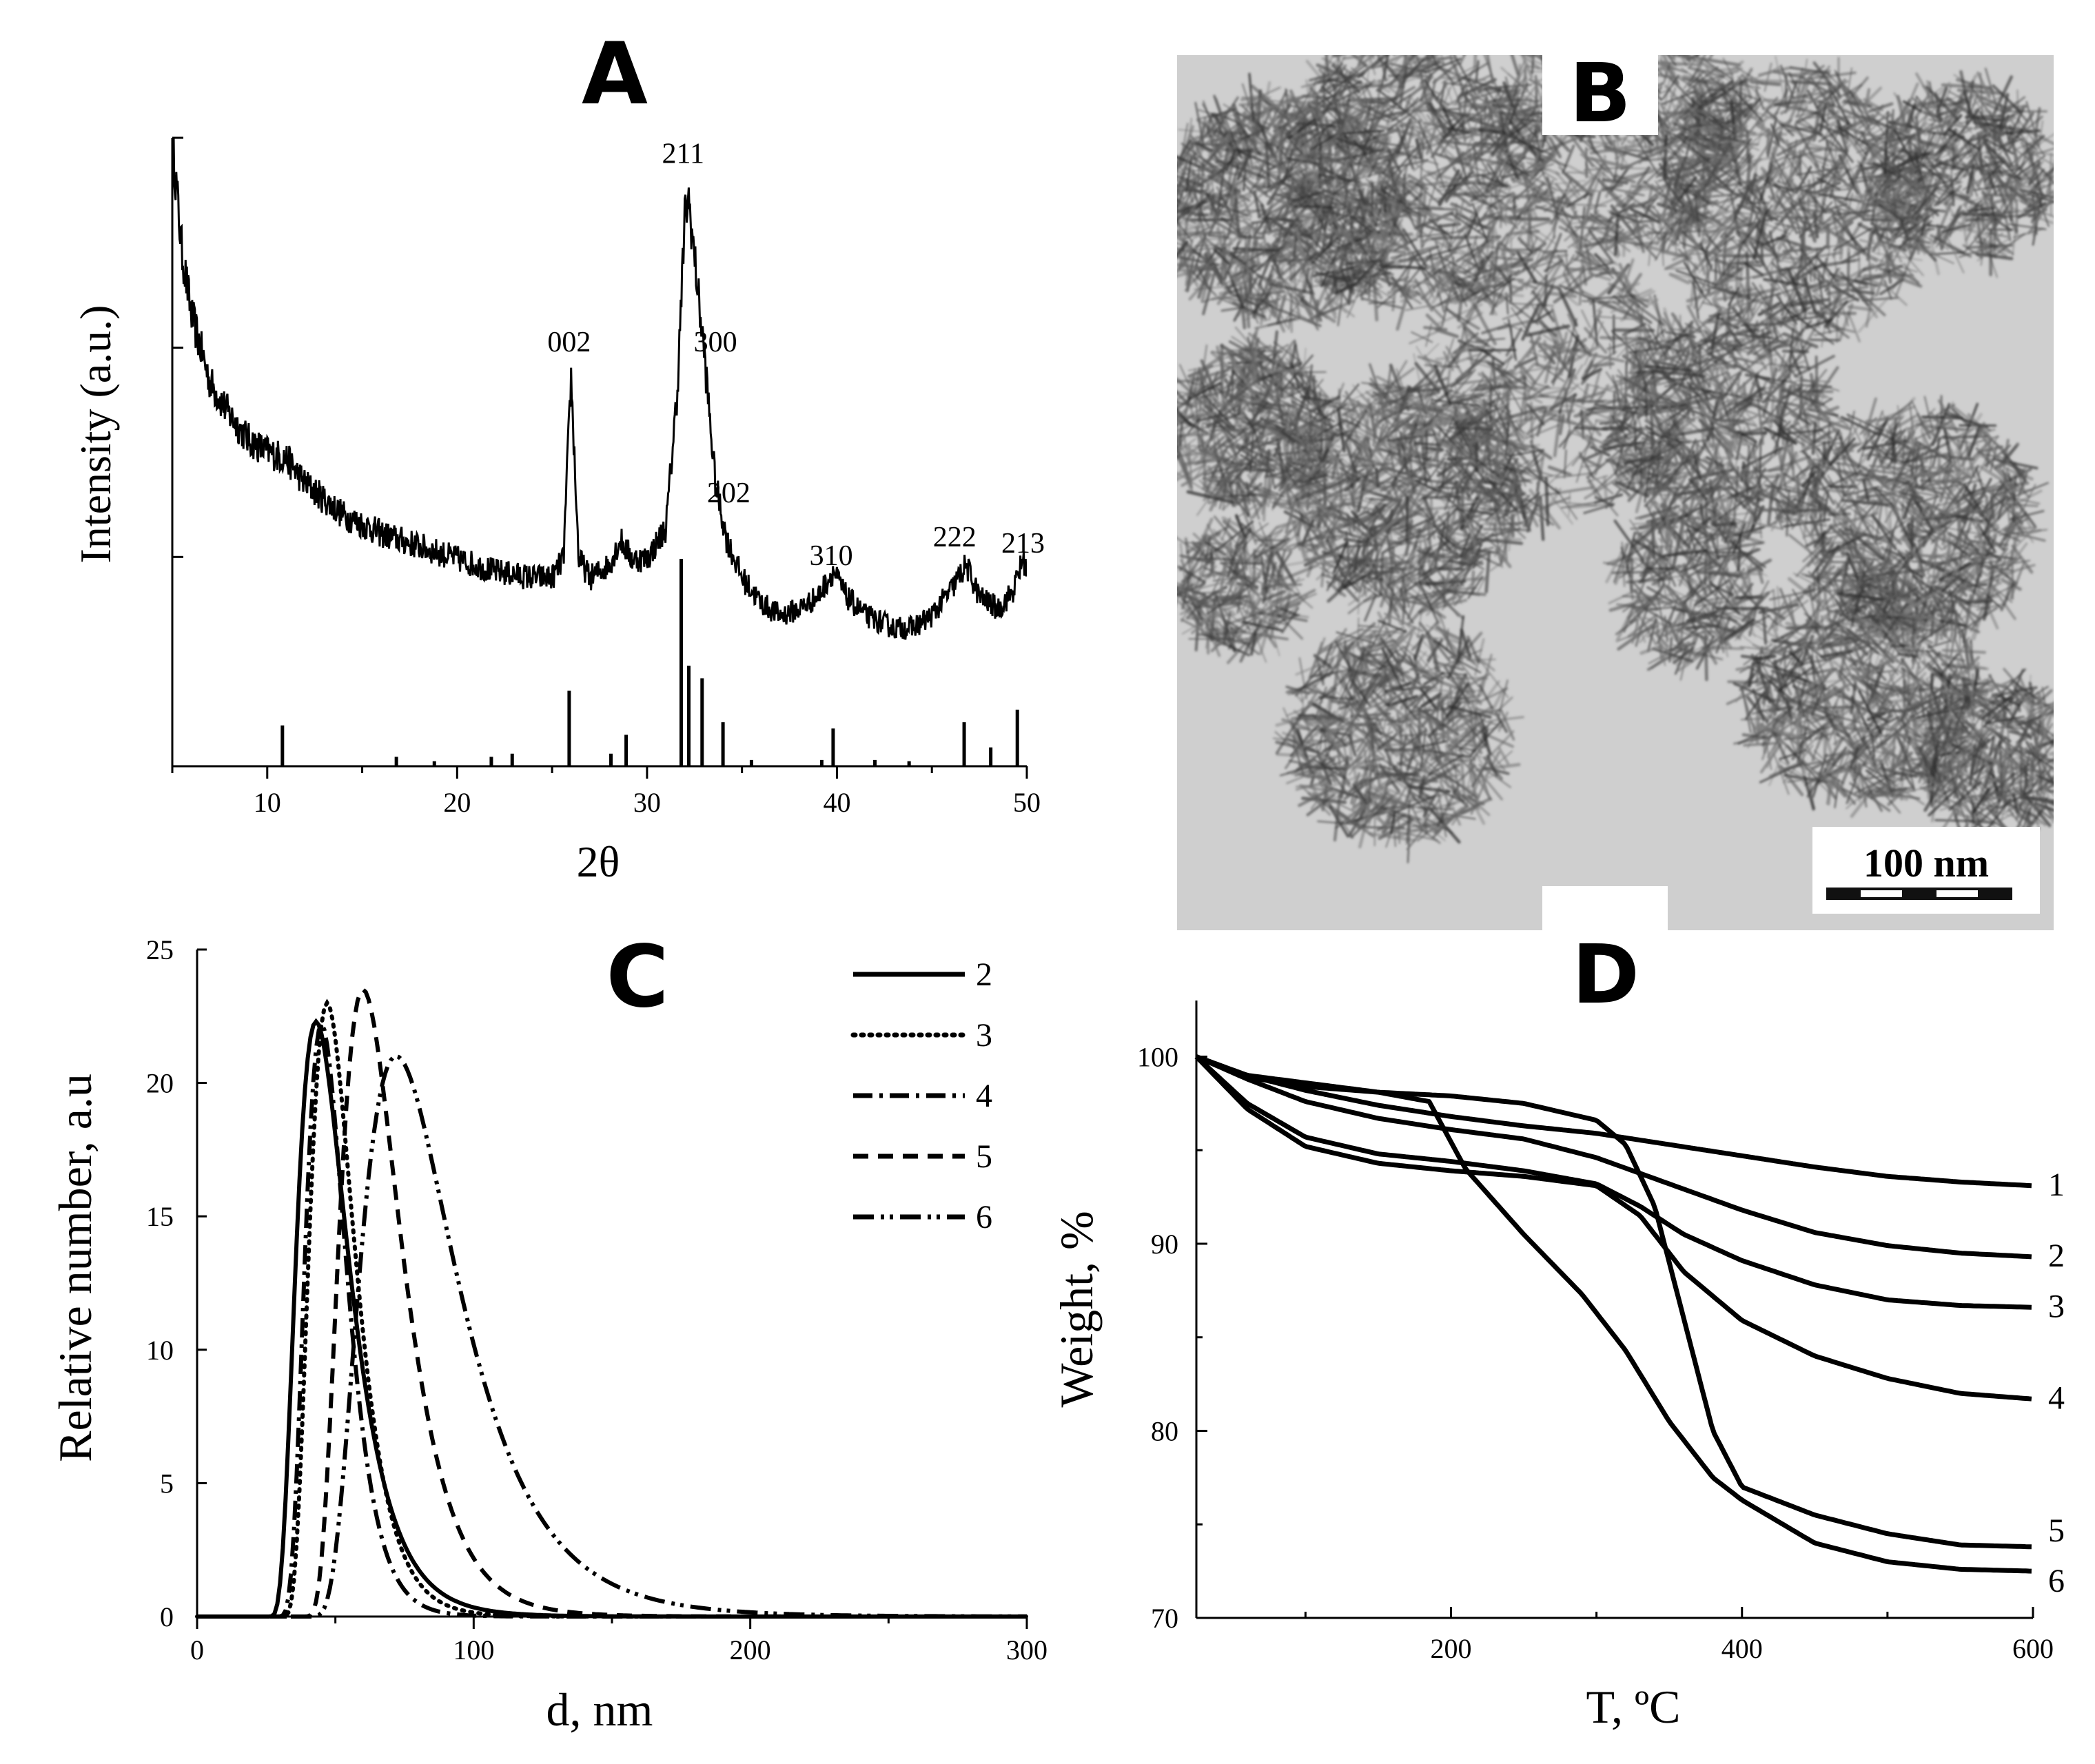 This screenshot has width=2095, height=1764. I want to click on panel-a-y-axis-label: Intensity (a.u.), so click(95, 434).